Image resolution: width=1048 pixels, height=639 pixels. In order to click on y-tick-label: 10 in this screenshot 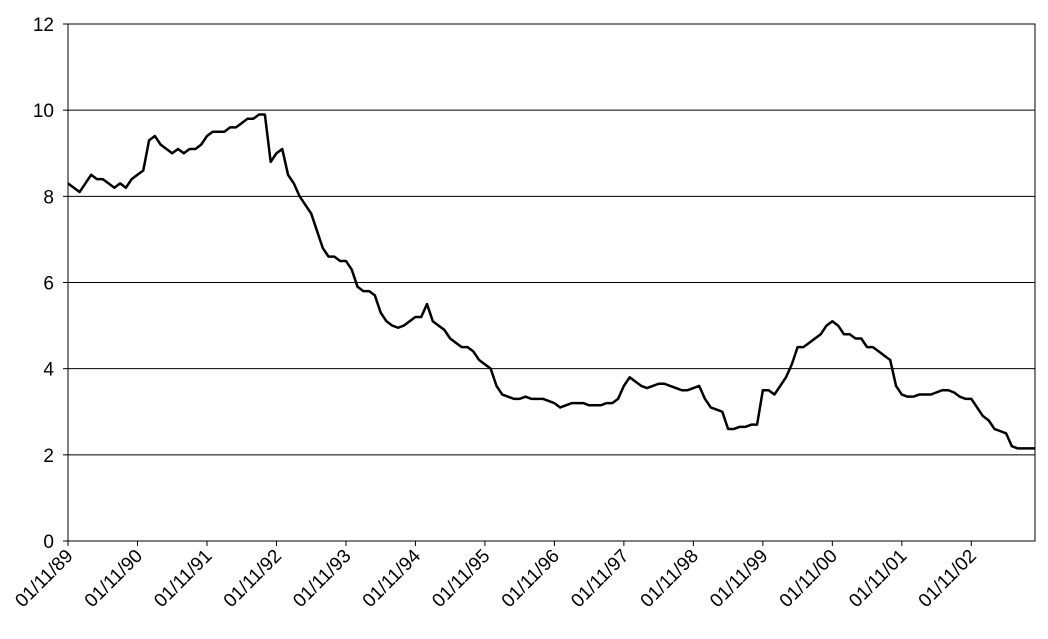, I will do `click(43, 111)`.